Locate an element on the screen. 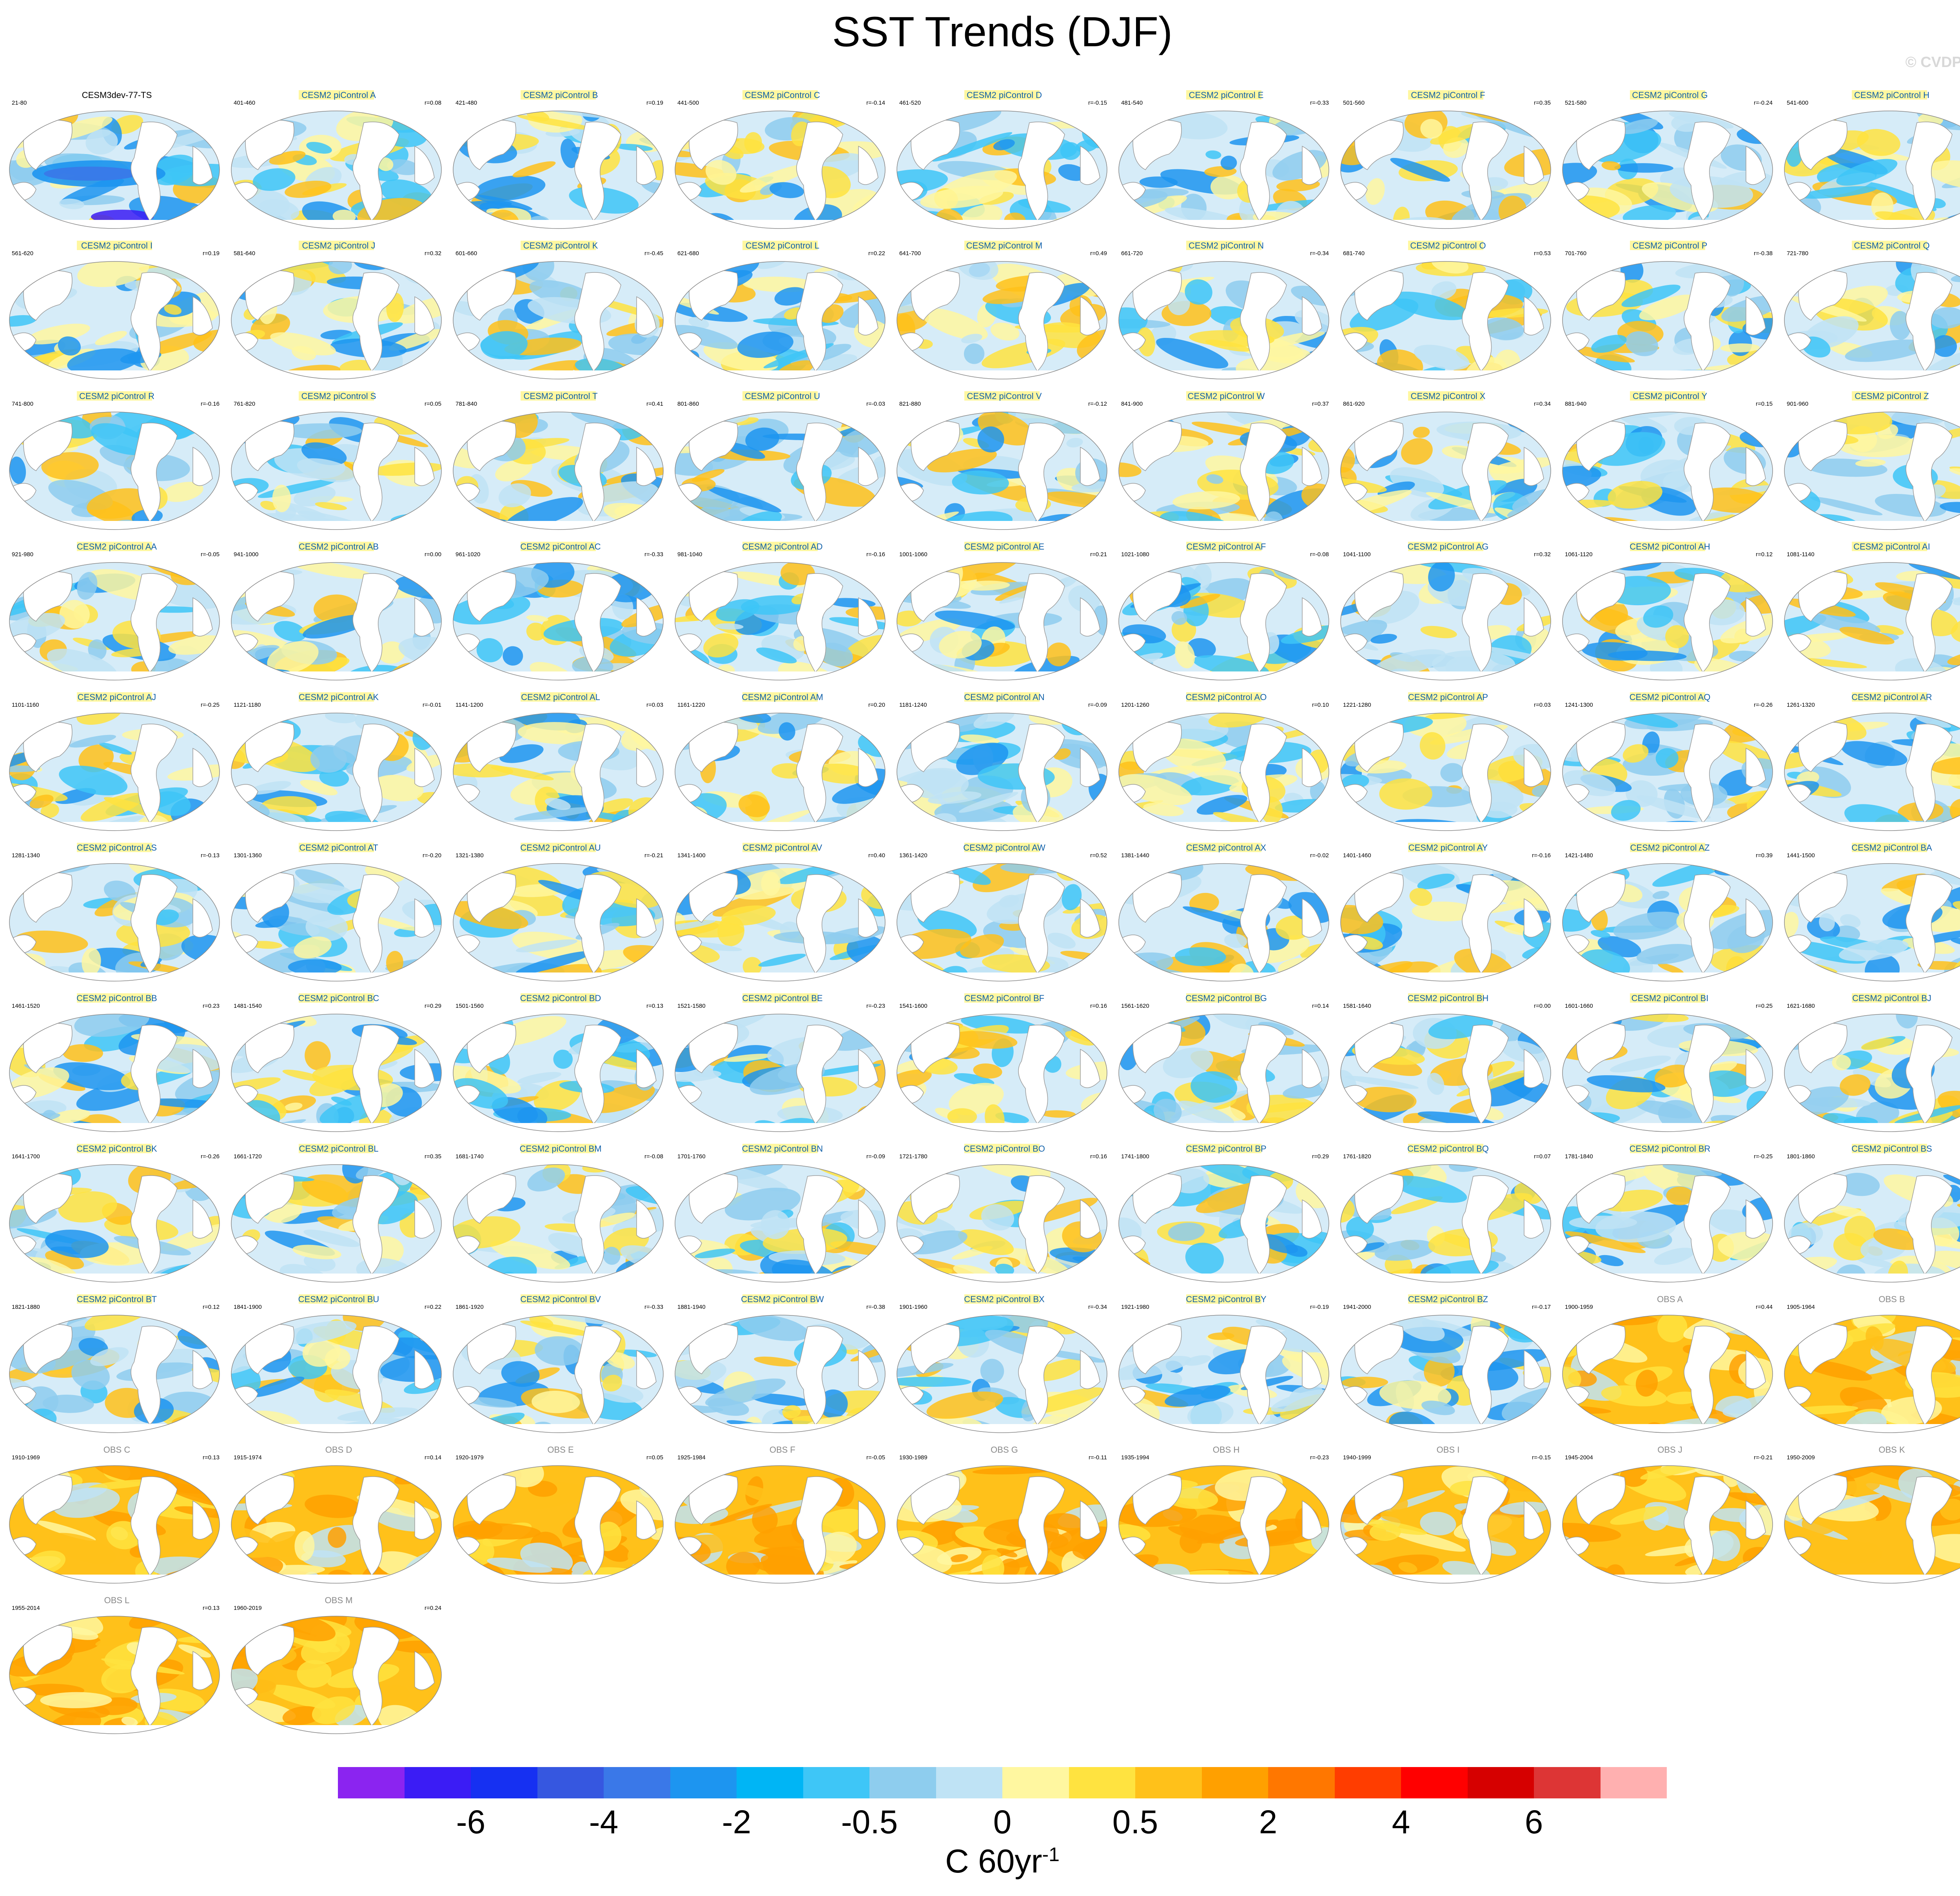 The height and width of the screenshot is (1896, 1960). panel-year-range: 1541-1600 is located at coordinates (913, 1006).